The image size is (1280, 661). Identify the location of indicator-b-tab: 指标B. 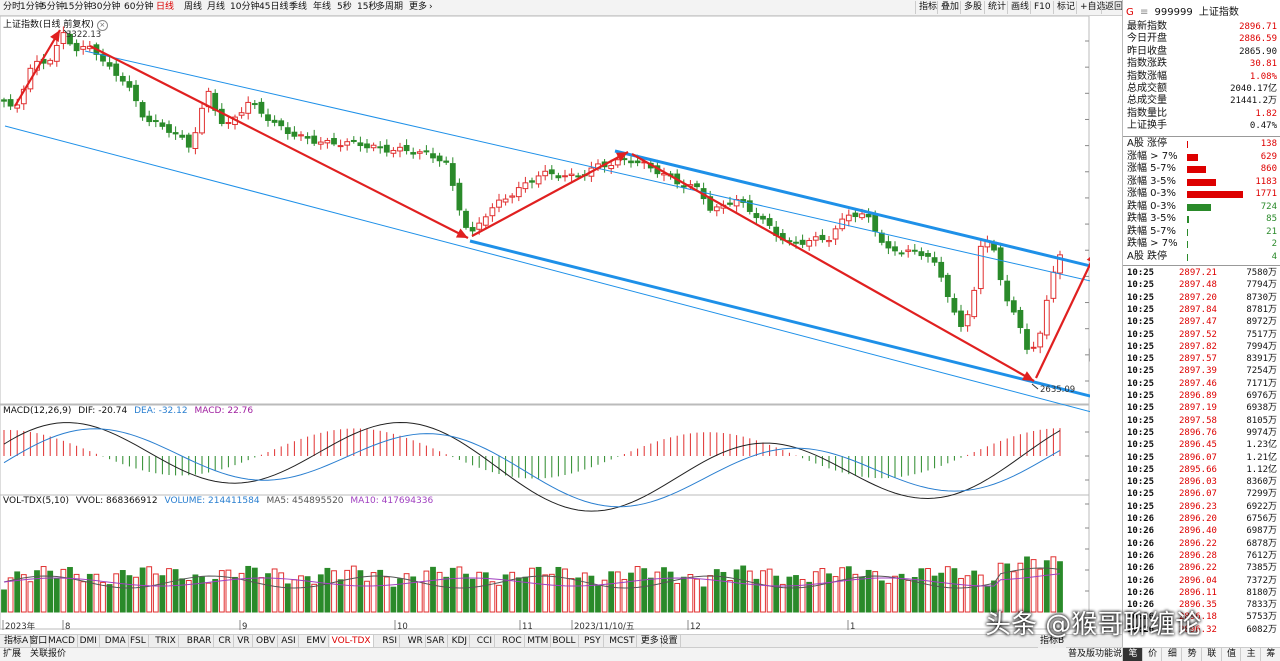
(1052, 641).